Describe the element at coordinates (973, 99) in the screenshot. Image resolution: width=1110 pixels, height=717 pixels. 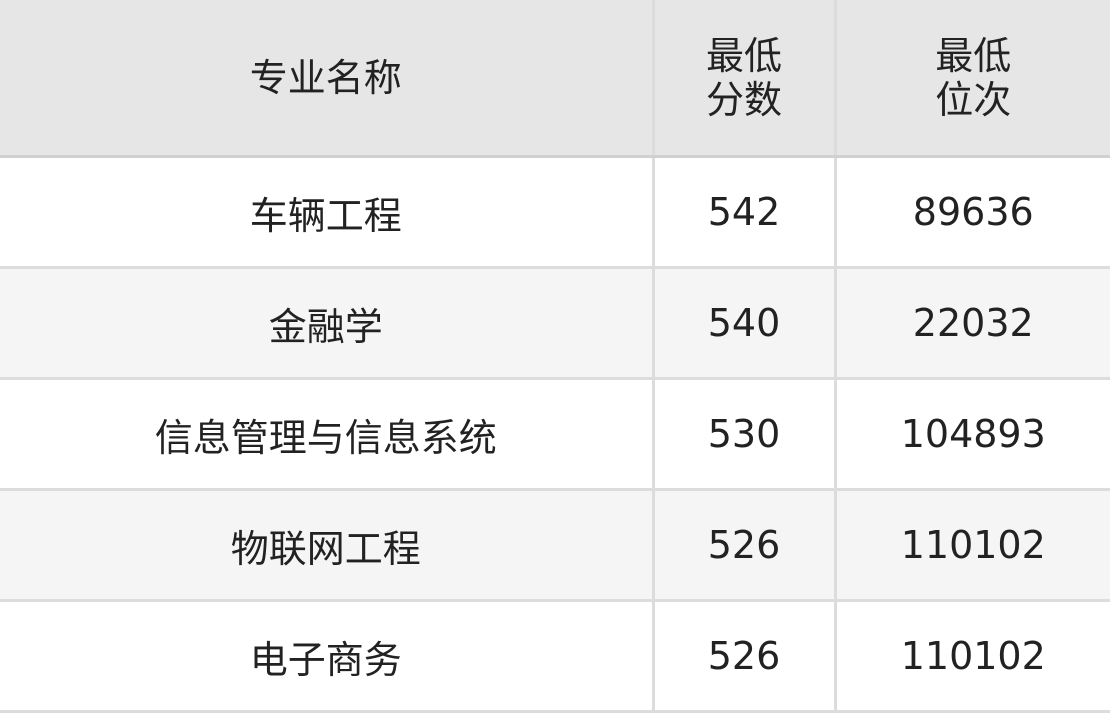
I see `header-text: 位次` at that location.